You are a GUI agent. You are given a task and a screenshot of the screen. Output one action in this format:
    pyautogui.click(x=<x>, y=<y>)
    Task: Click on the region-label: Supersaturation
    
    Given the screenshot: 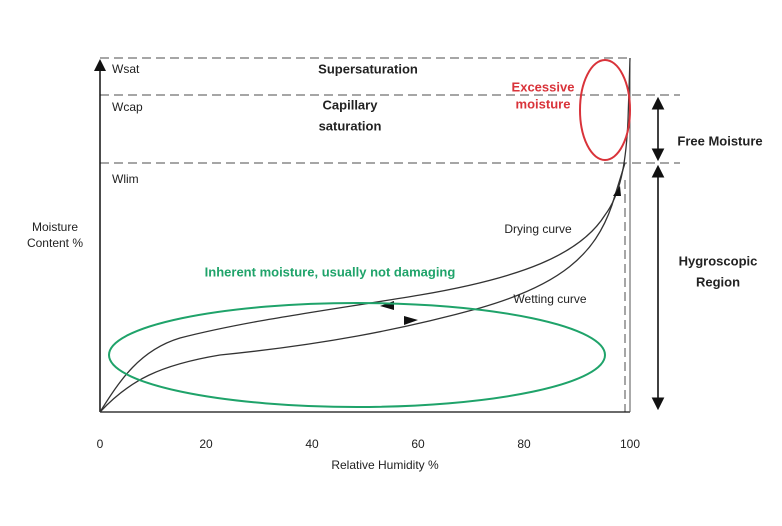 What is the action you would take?
    pyautogui.click(x=368, y=68)
    